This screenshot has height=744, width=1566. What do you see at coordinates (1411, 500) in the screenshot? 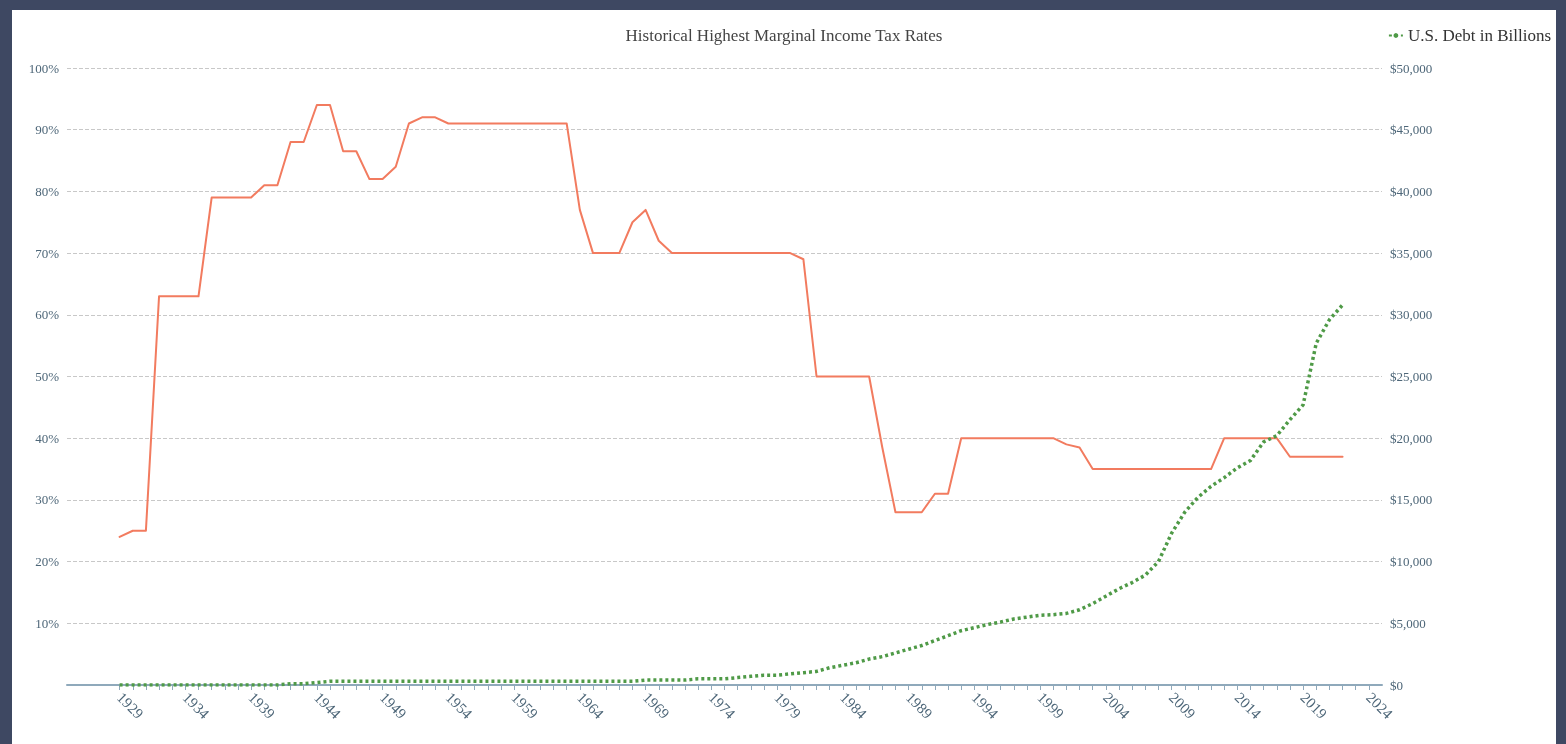
I see `y2-tick-label: $15,000` at bounding box center [1411, 500].